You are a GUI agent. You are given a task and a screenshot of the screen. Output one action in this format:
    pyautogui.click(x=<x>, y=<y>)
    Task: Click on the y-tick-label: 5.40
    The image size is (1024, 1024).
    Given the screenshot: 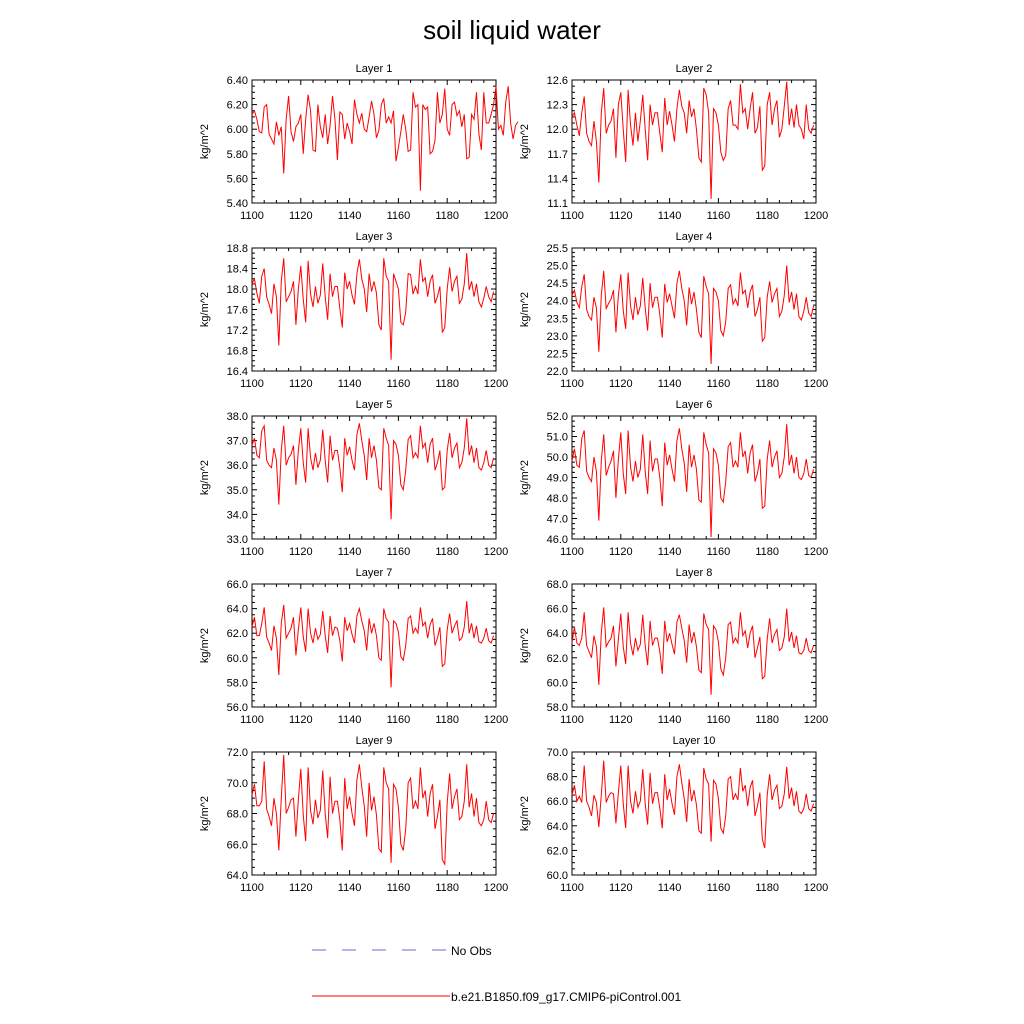 What is the action you would take?
    pyautogui.click(x=237, y=204)
    